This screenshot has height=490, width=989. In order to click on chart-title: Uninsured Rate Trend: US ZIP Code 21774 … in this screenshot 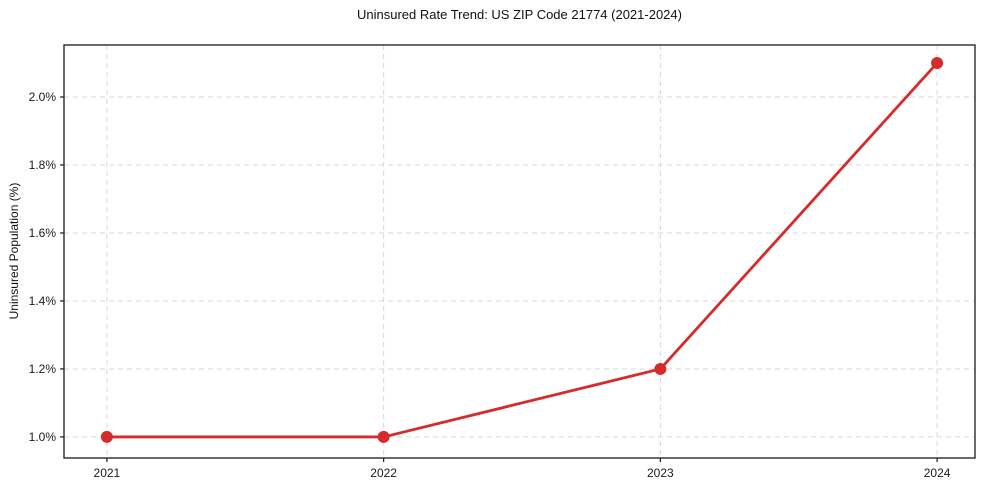, I will do `click(519, 14)`.